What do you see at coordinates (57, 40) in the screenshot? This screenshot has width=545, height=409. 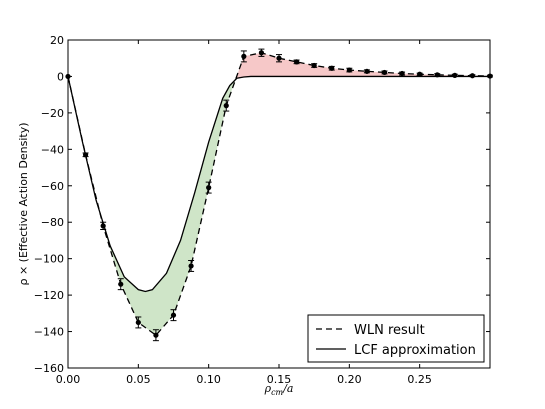 I see `y-tick-label: 20` at bounding box center [57, 40].